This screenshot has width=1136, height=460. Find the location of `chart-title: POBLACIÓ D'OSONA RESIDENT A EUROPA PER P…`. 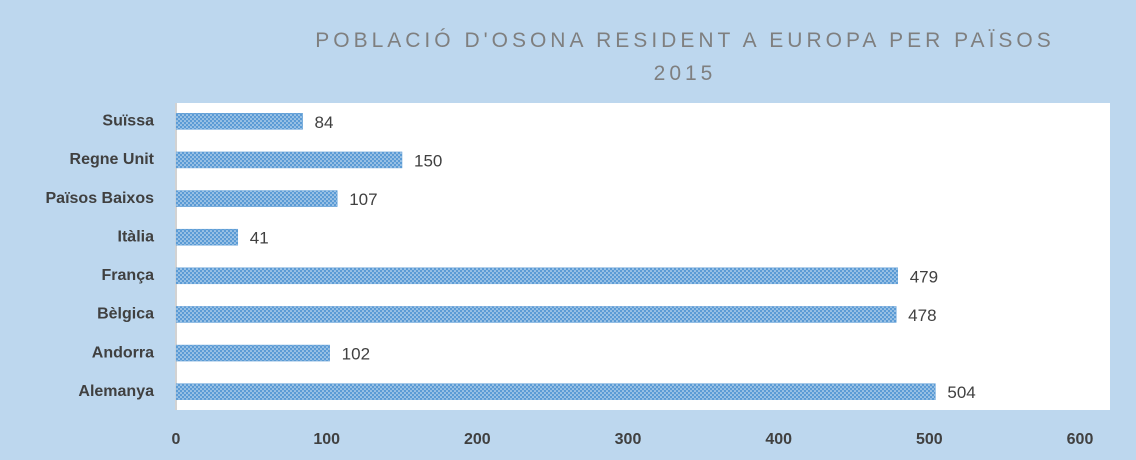

chart-title: POBLACIÓ D'OSONA RESIDENT A EUROPA PER P… is located at coordinates (685, 57).